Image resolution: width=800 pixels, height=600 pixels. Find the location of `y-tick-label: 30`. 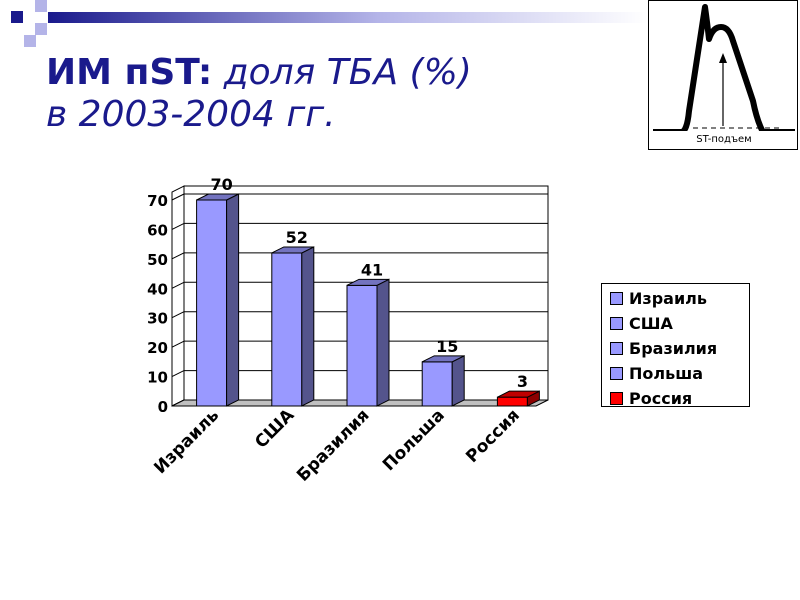

y-tick-label: 30 is located at coordinates (157, 319).